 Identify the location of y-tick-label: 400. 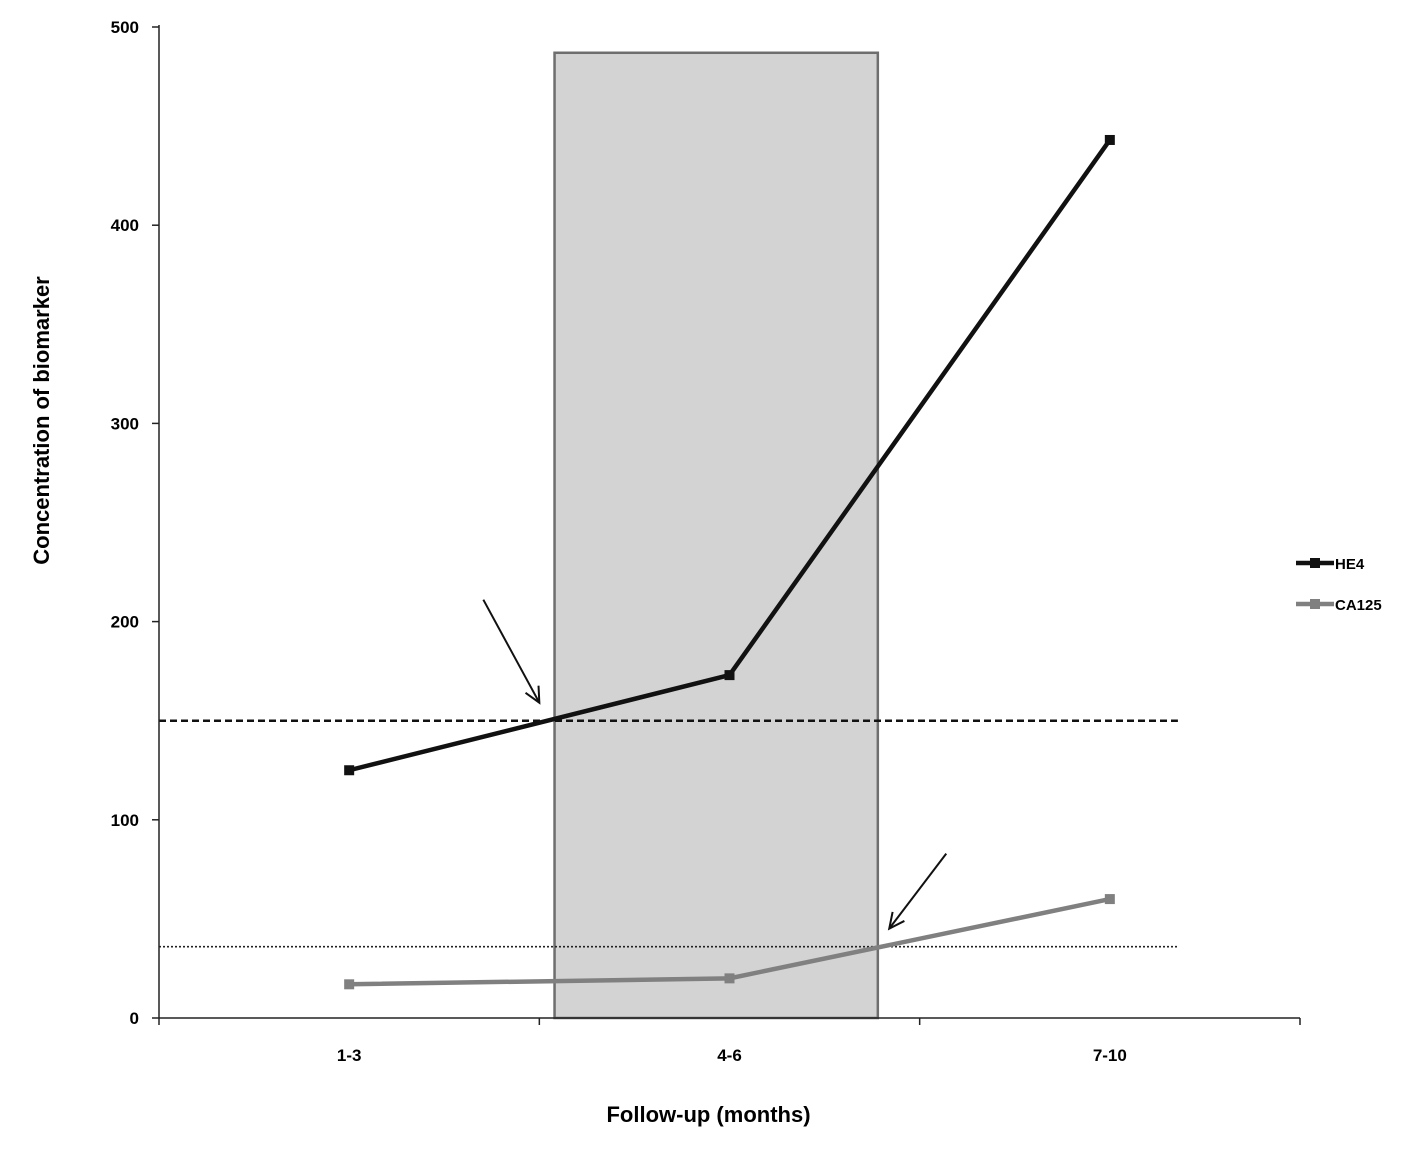
(125, 225).